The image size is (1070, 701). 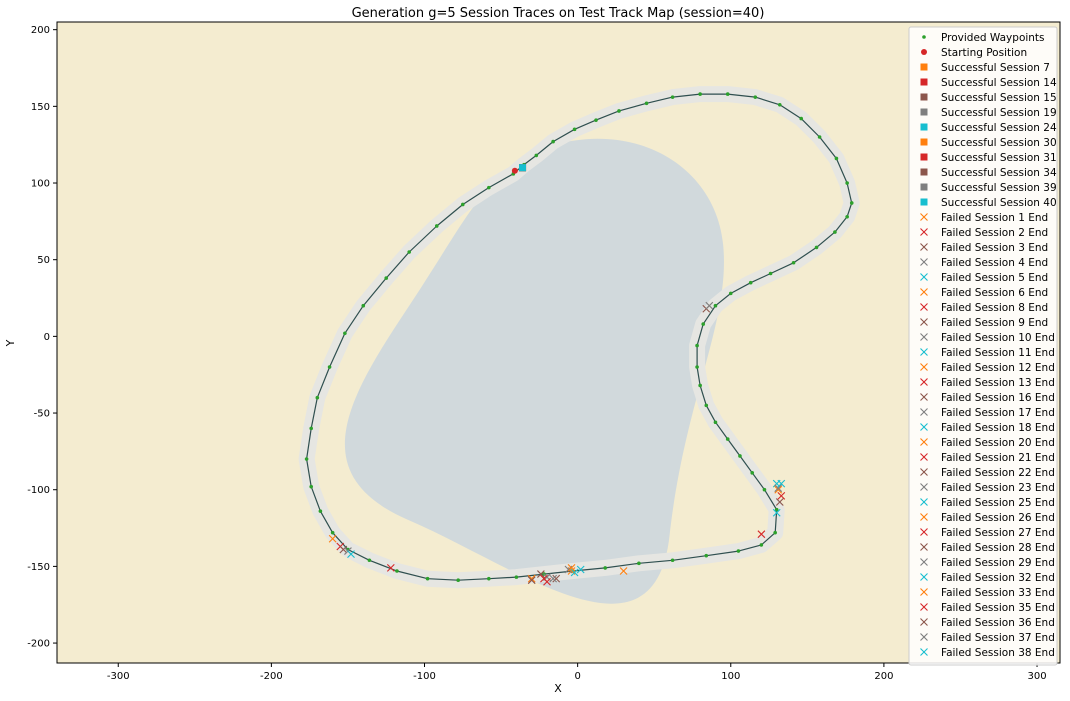 I want to click on legend-label: Failed Session 6 End, so click(x=994, y=293).